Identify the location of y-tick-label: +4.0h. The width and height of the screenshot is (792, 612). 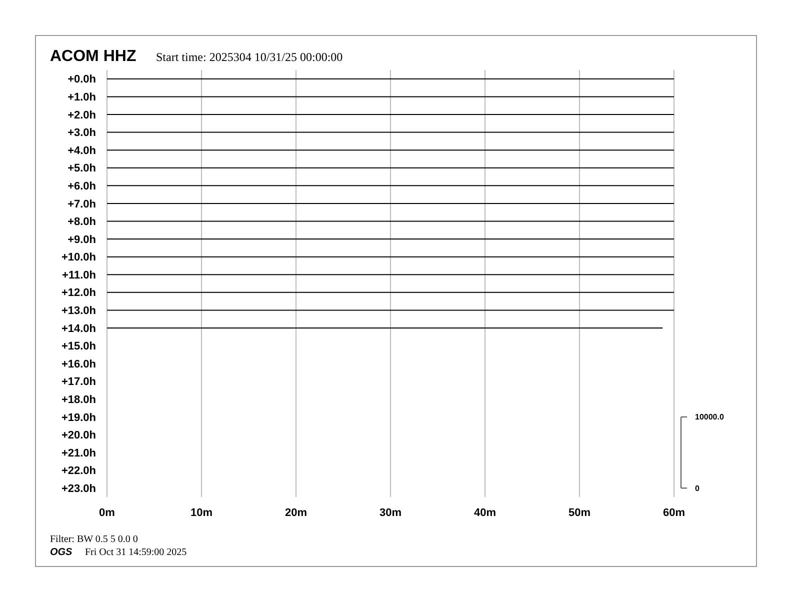
(82, 150).